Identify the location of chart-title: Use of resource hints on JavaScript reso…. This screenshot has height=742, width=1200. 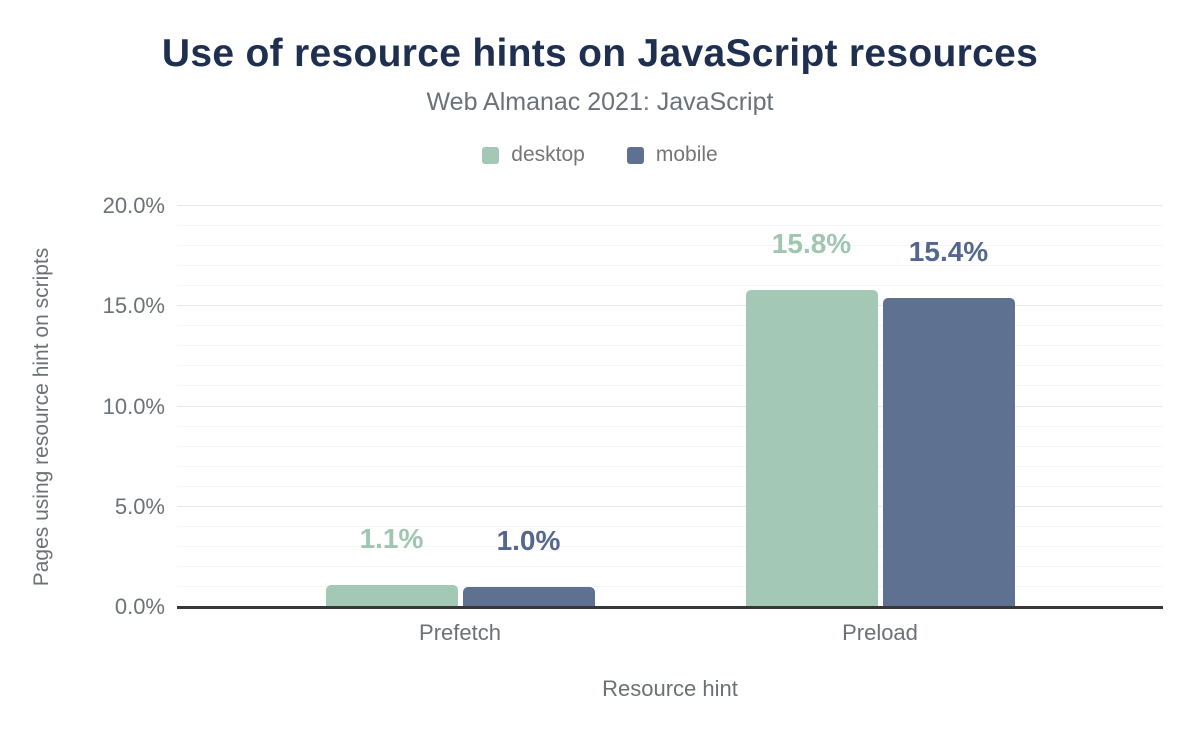
(600, 53).